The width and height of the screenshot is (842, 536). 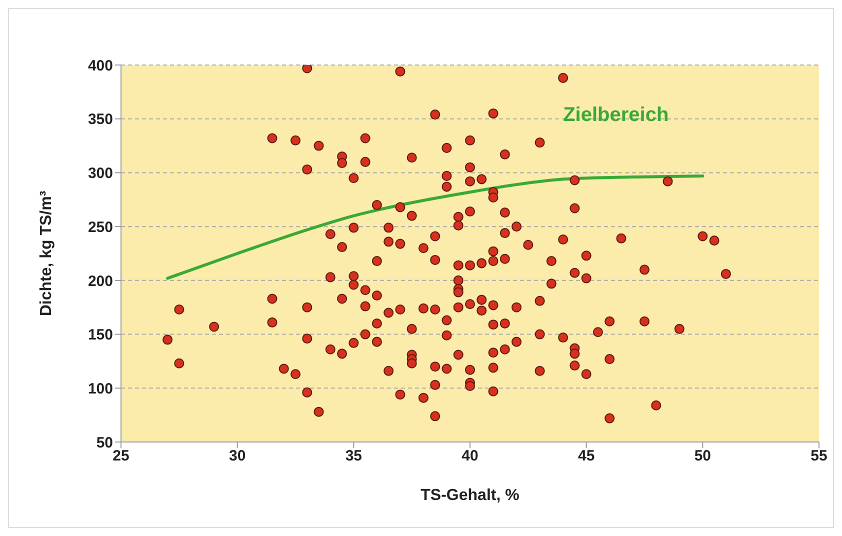 What do you see at coordinates (237, 456) in the screenshot?
I see `x-tick-label: 30` at bounding box center [237, 456].